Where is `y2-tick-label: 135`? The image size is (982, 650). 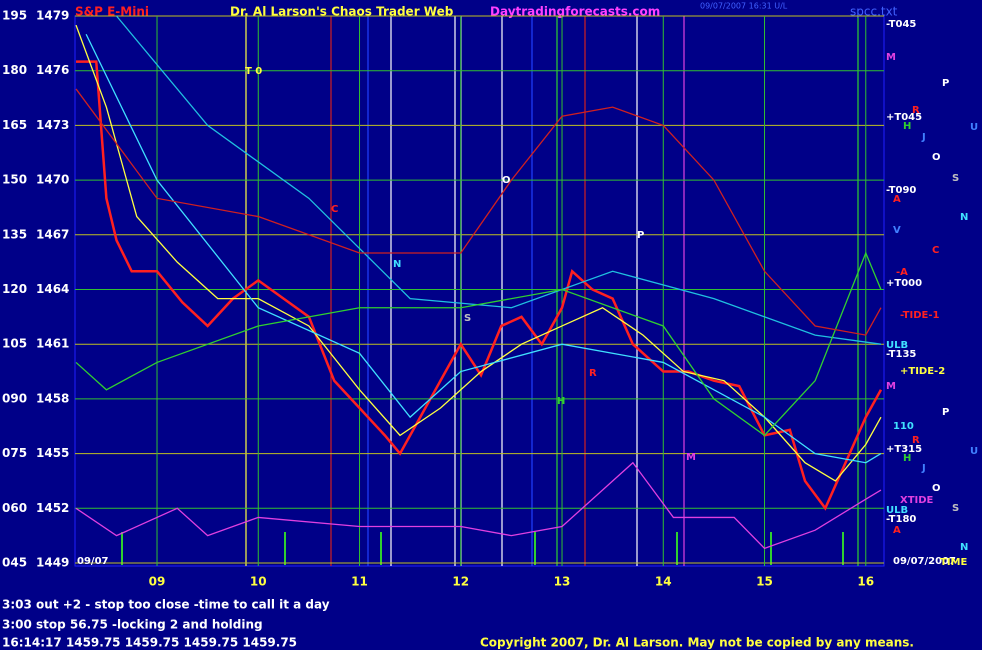 y2-tick-label: 135 is located at coordinates (14, 234).